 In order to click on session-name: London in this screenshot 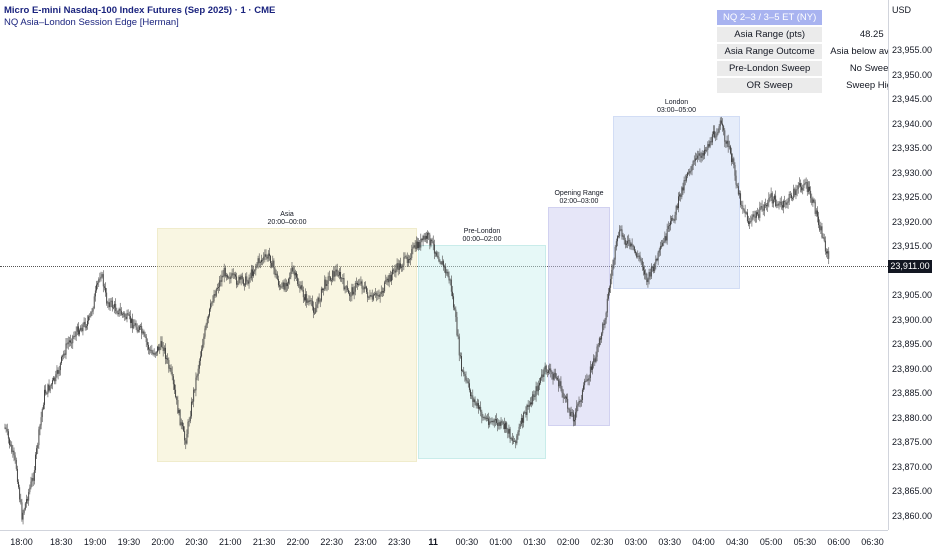, I will do `click(676, 102)`.